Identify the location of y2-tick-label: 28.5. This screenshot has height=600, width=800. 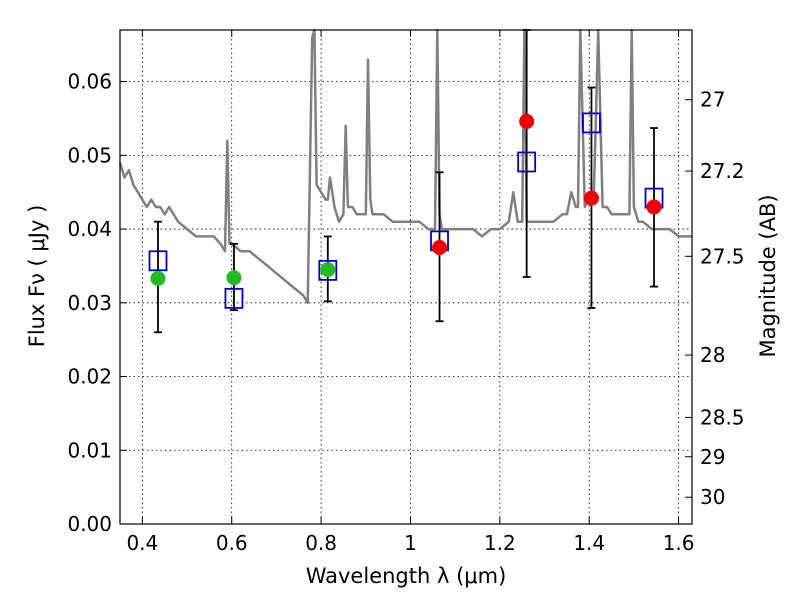
(722, 417).